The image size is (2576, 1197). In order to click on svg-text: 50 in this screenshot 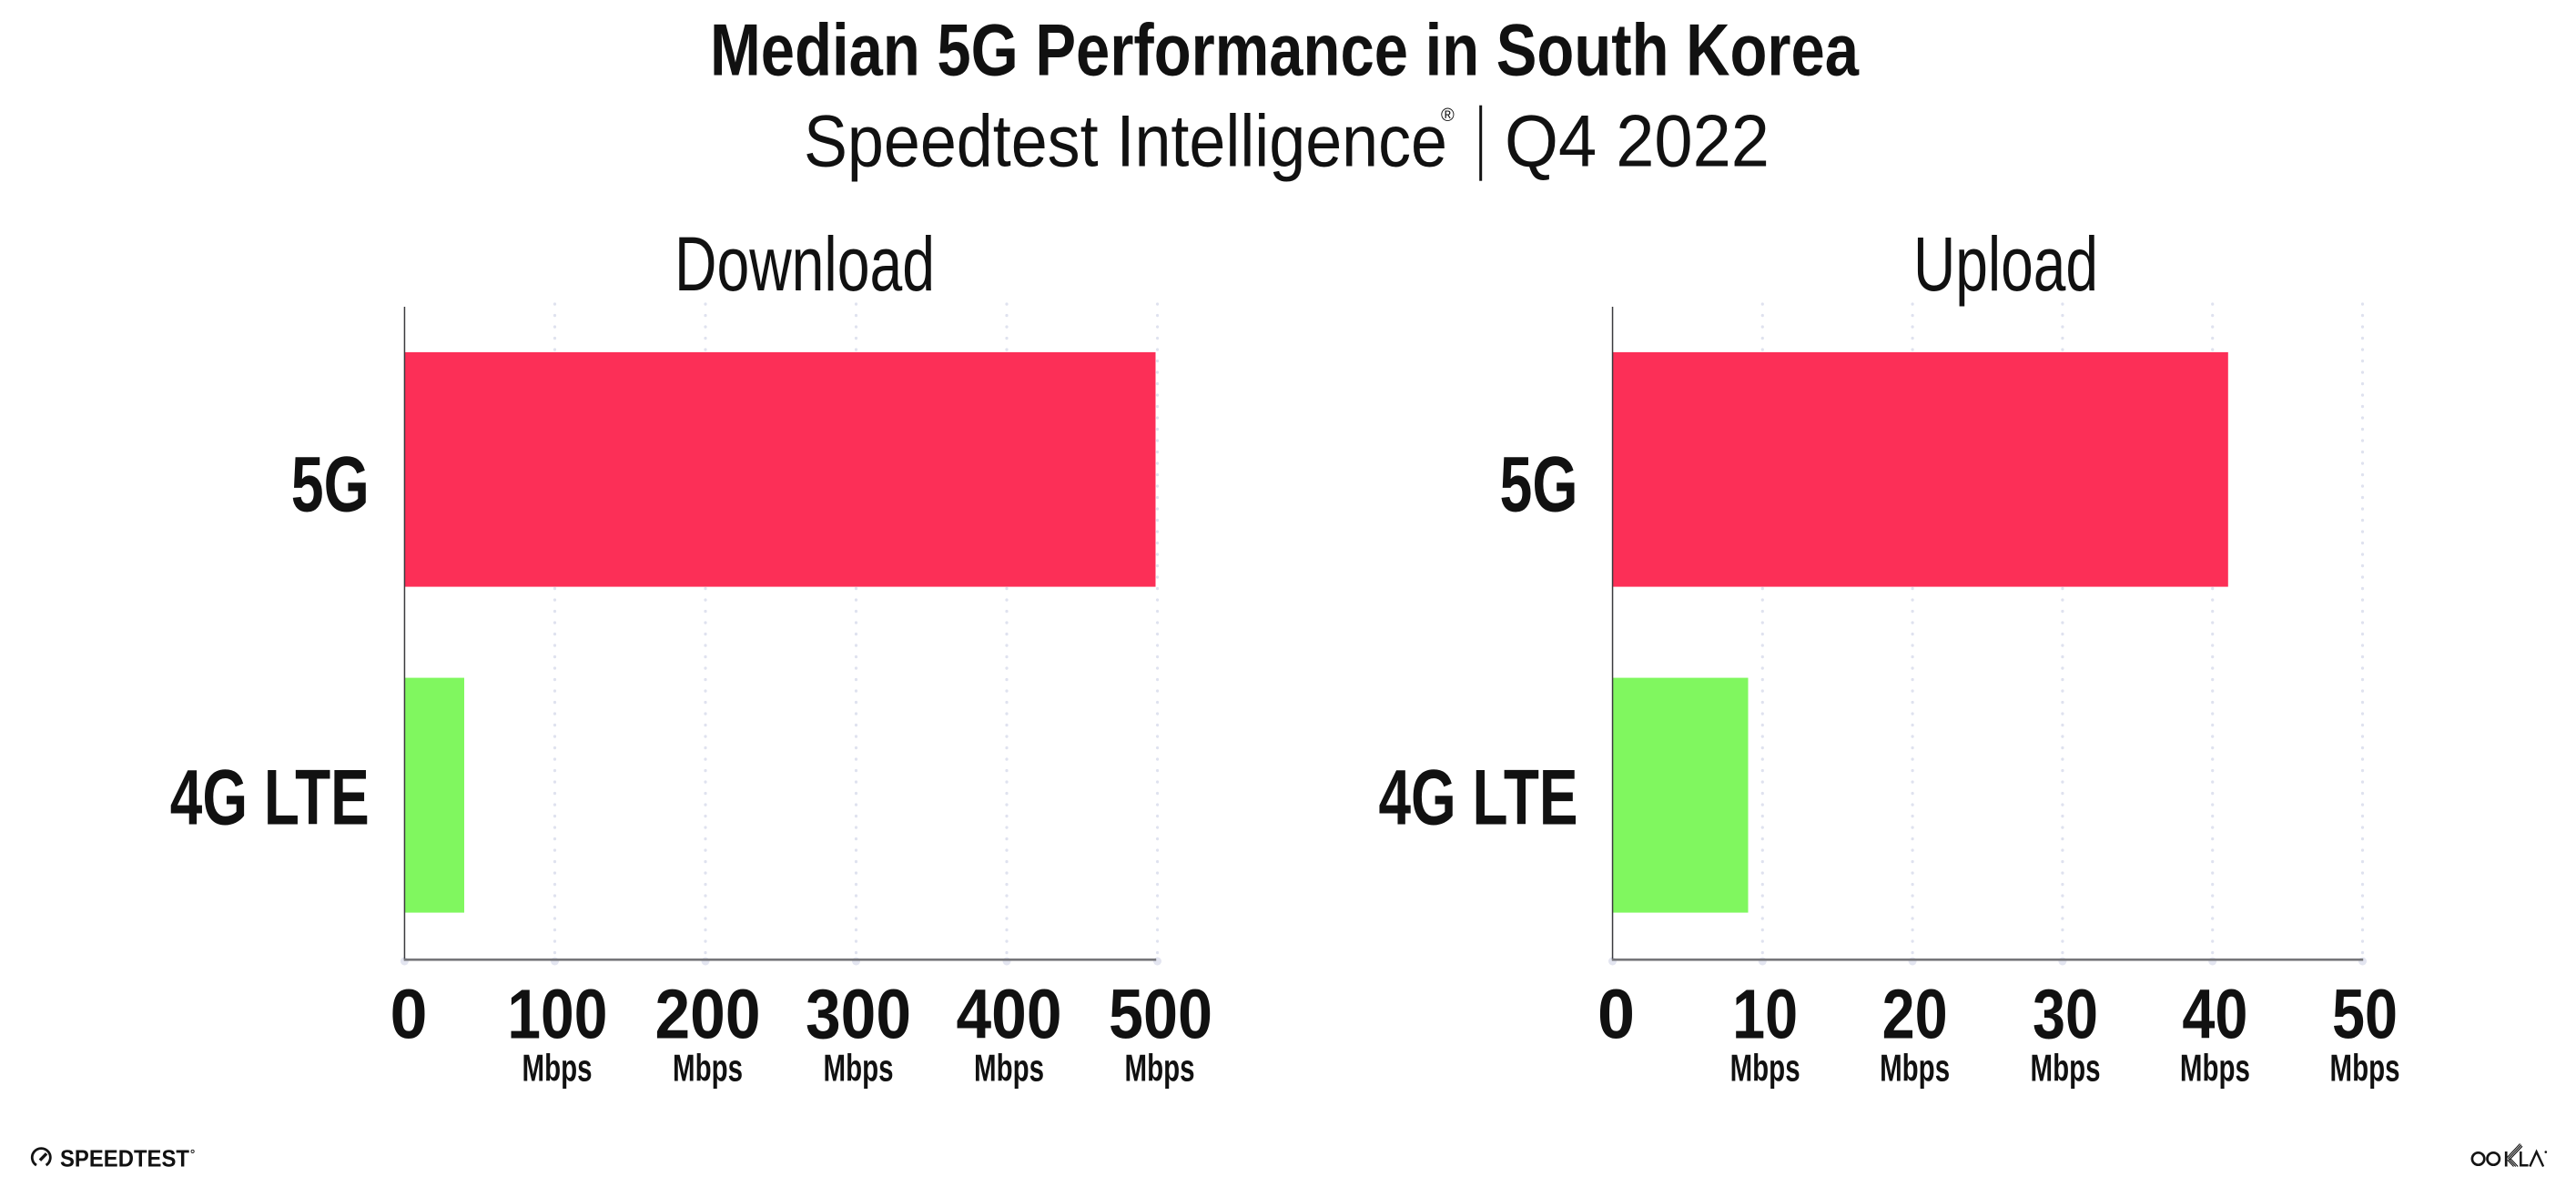, I will do `click(2365, 1015)`.